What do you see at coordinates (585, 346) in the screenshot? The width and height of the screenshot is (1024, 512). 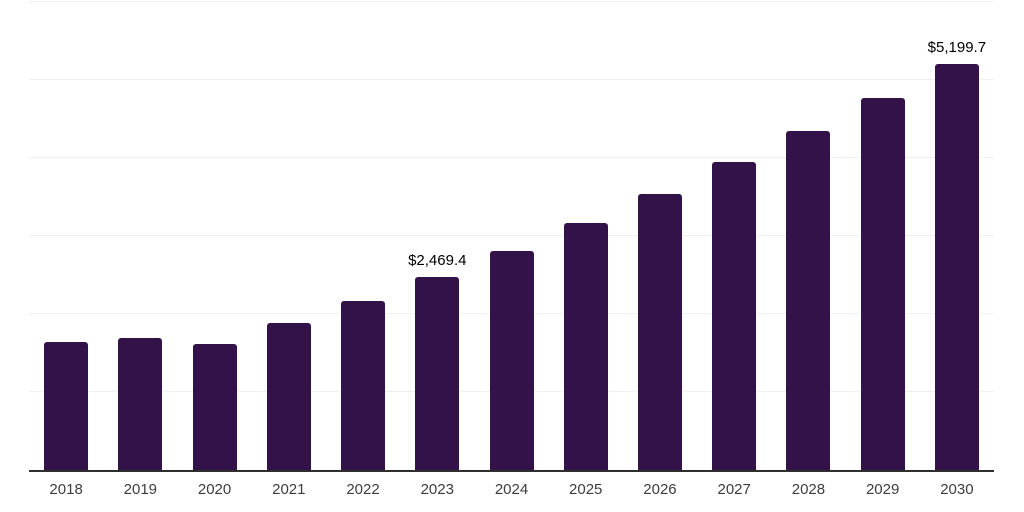 I see `bar-2025` at bounding box center [585, 346].